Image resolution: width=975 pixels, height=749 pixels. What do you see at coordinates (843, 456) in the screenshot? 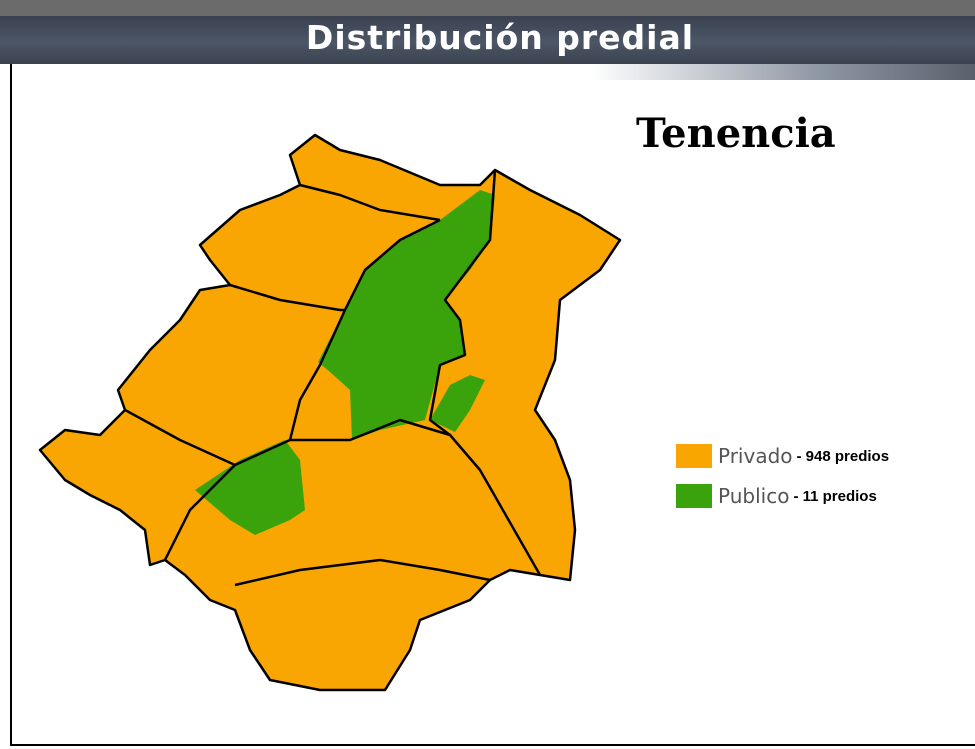
I see `legend-detail: - 948 predios` at bounding box center [843, 456].